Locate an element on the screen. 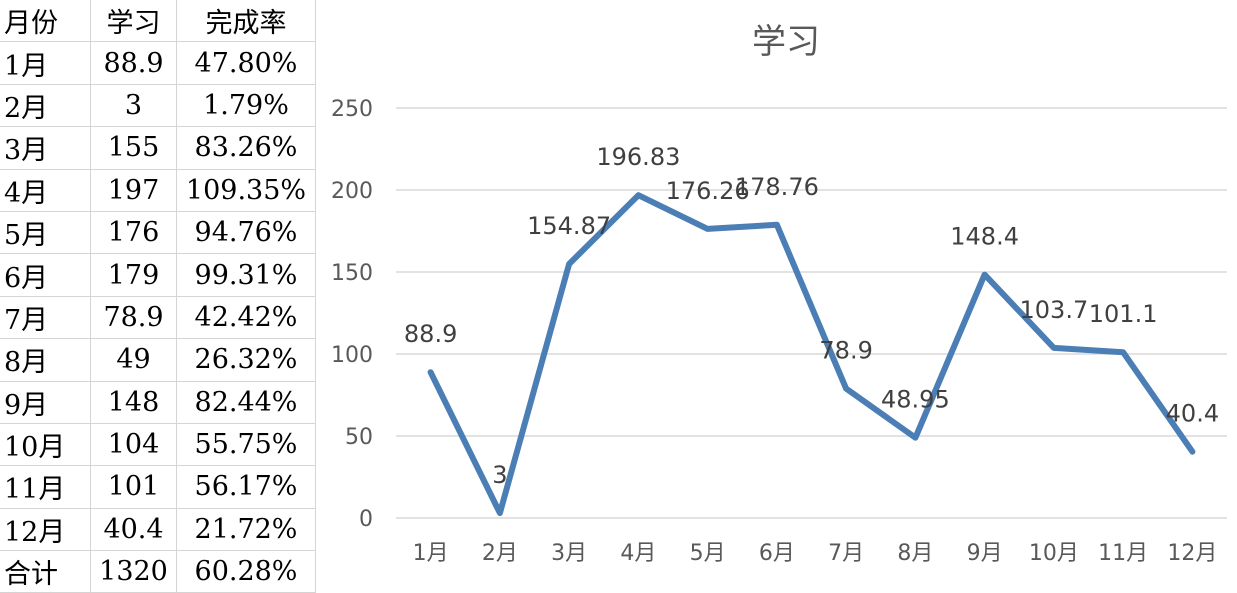 The height and width of the screenshot is (593, 1237). table-row: 5月 176 94.76% is located at coordinates (158, 232).